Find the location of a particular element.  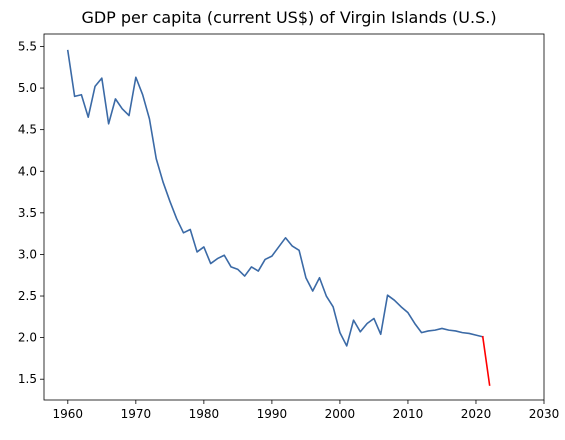

x-tick-label: 1990 is located at coordinates (272, 414).